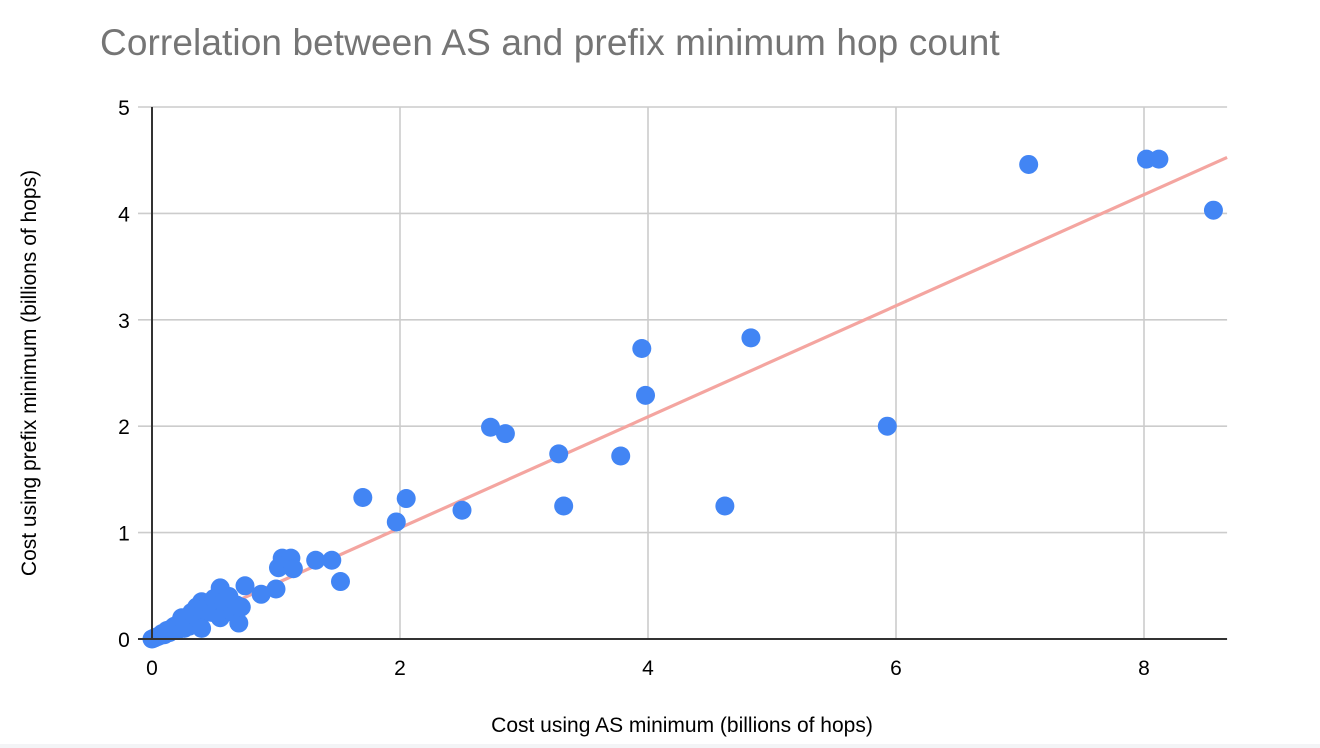 The image size is (1320, 748). Describe the element at coordinates (152, 668) in the screenshot. I see `x-tick-label: 0` at that location.